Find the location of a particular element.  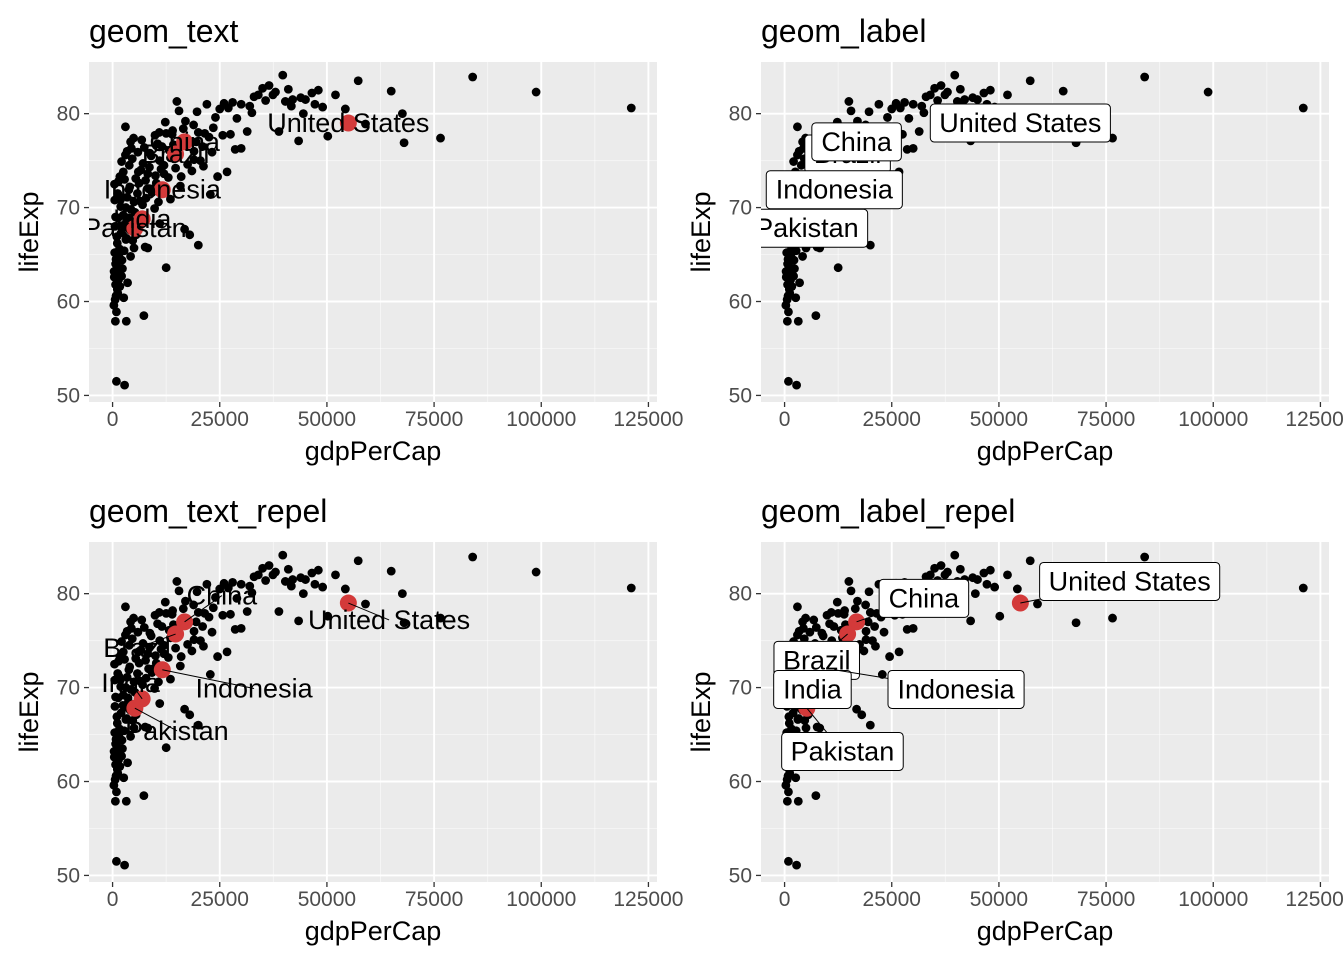

label-united-states: United States is located at coordinates (348, 123).